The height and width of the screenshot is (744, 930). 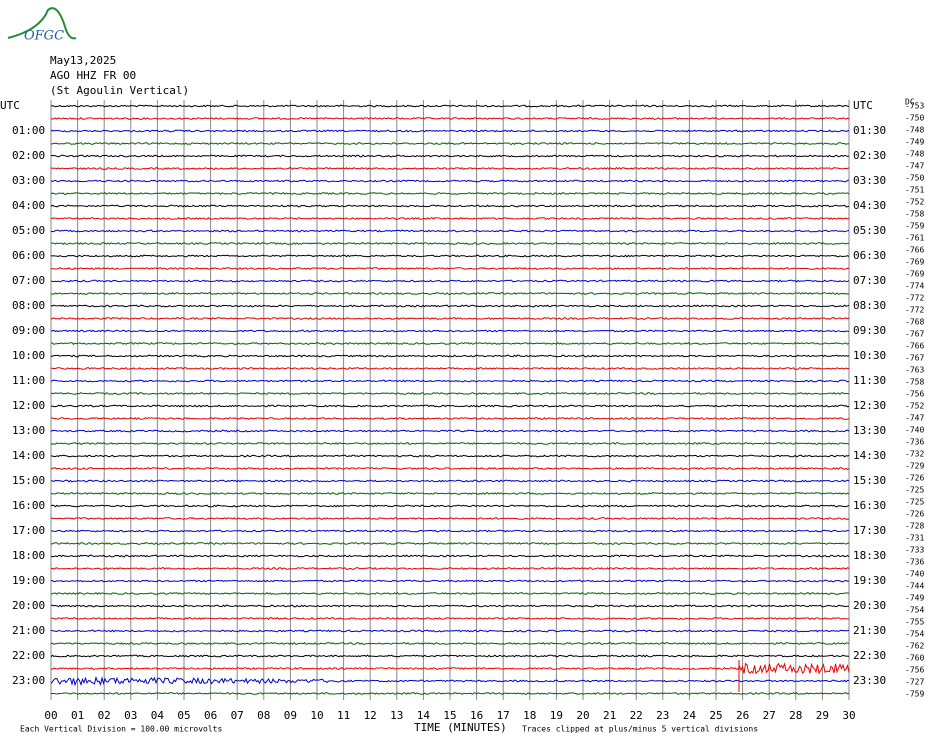 I want to click on left-time-label: 03:00, so click(x=28, y=180).